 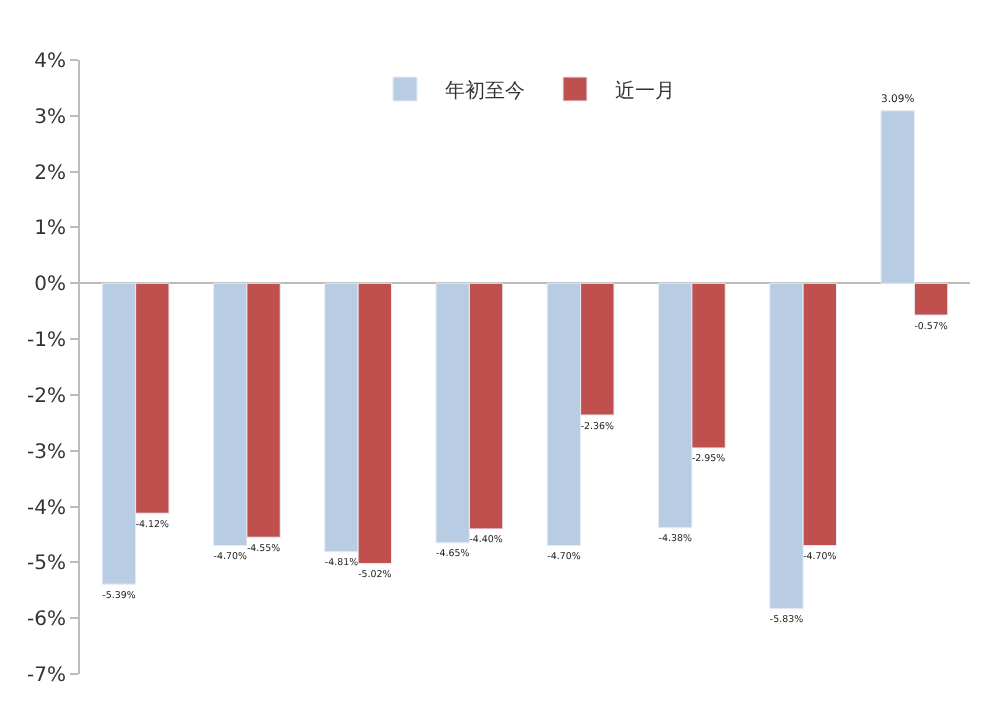 What do you see at coordinates (46, 341) in the screenshot?
I see `y-tick-label: -1%` at bounding box center [46, 341].